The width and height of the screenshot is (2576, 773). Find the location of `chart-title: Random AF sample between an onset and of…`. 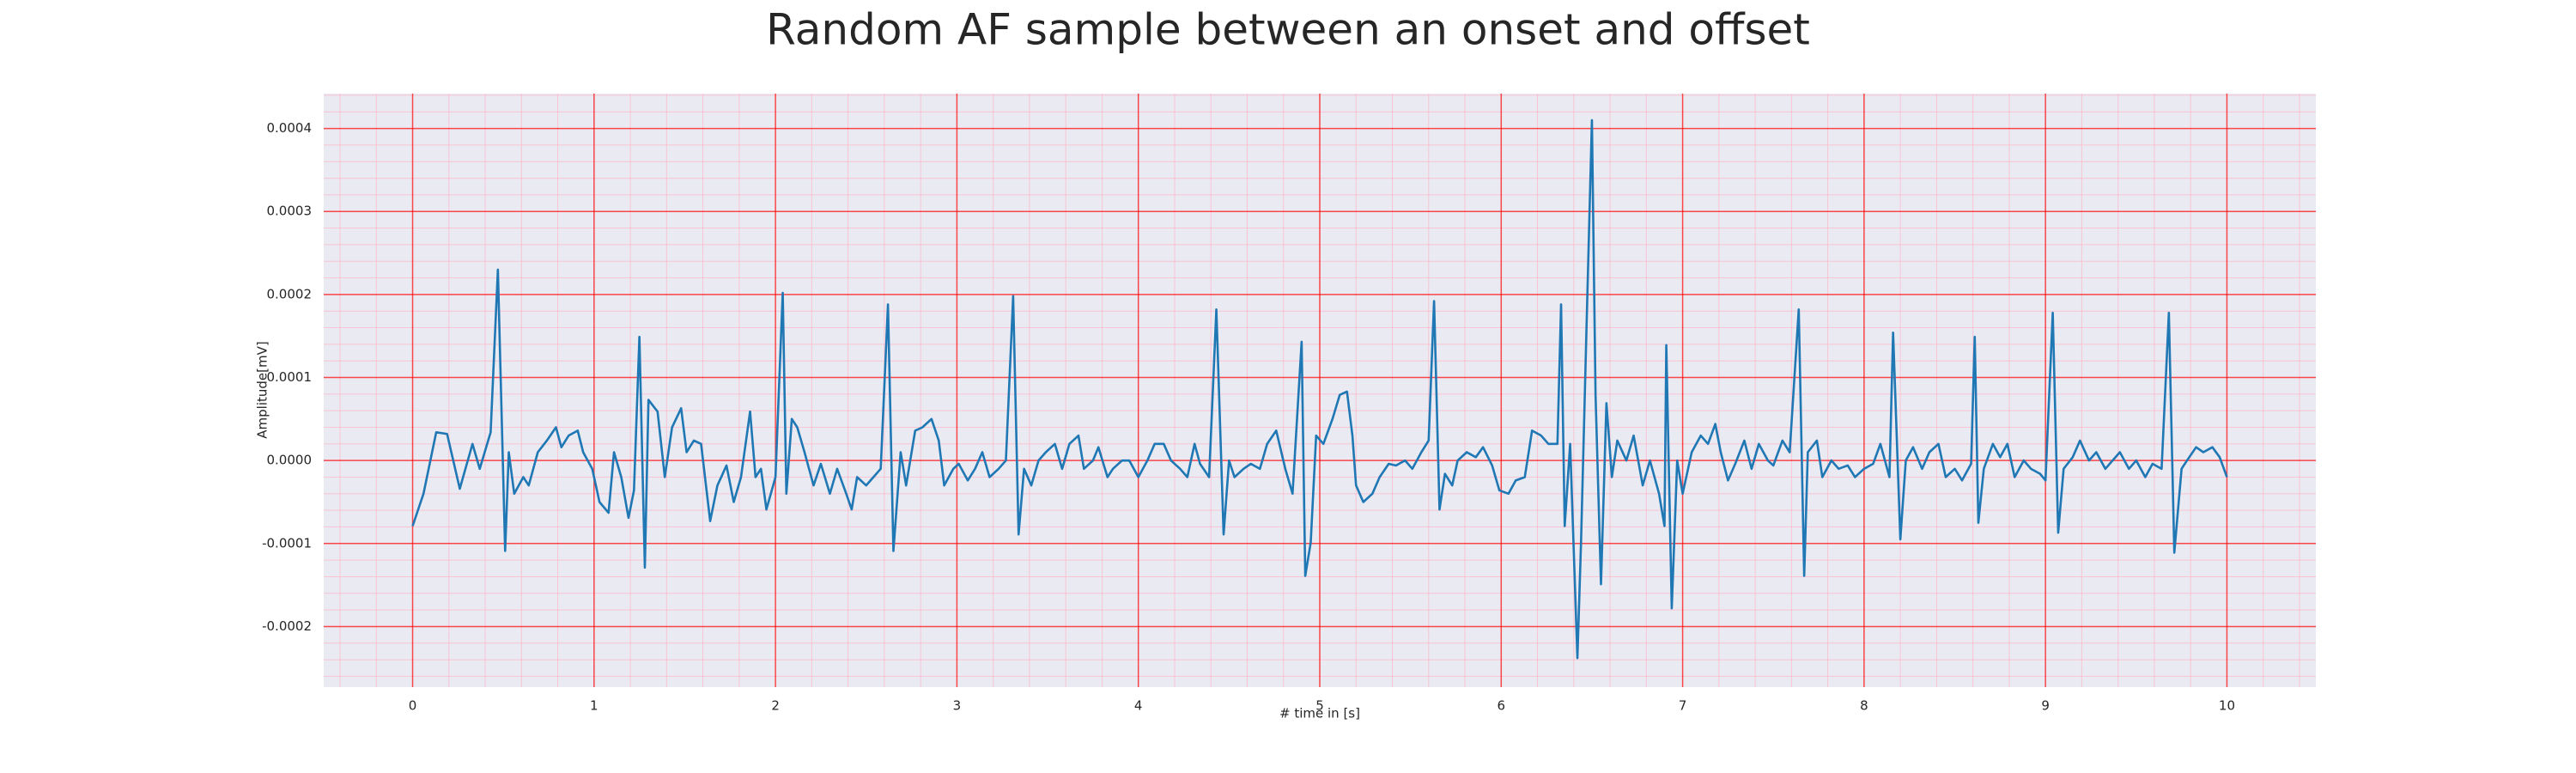

chart-title: Random AF sample between an onset and of… is located at coordinates (1288, 30).